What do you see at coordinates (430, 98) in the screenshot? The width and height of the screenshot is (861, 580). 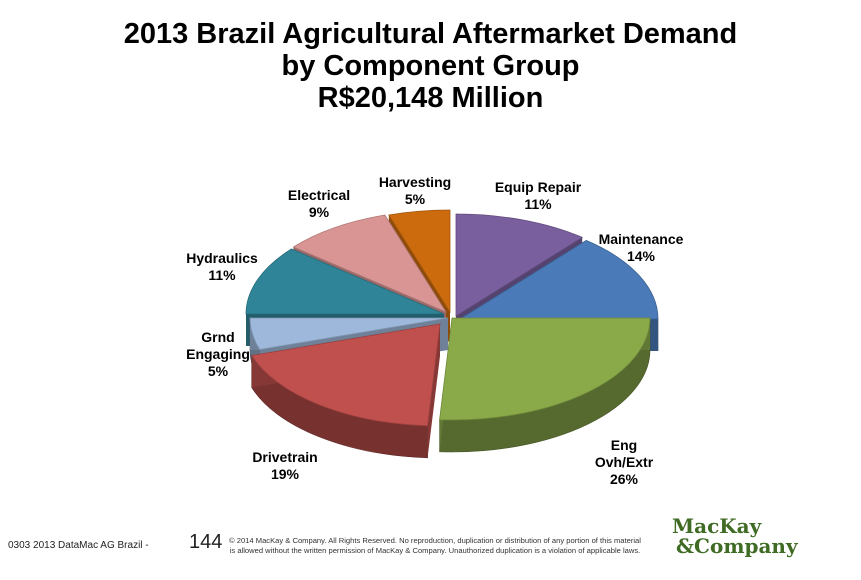 I see `chart-title-line-3: R$20,148 Million` at bounding box center [430, 98].